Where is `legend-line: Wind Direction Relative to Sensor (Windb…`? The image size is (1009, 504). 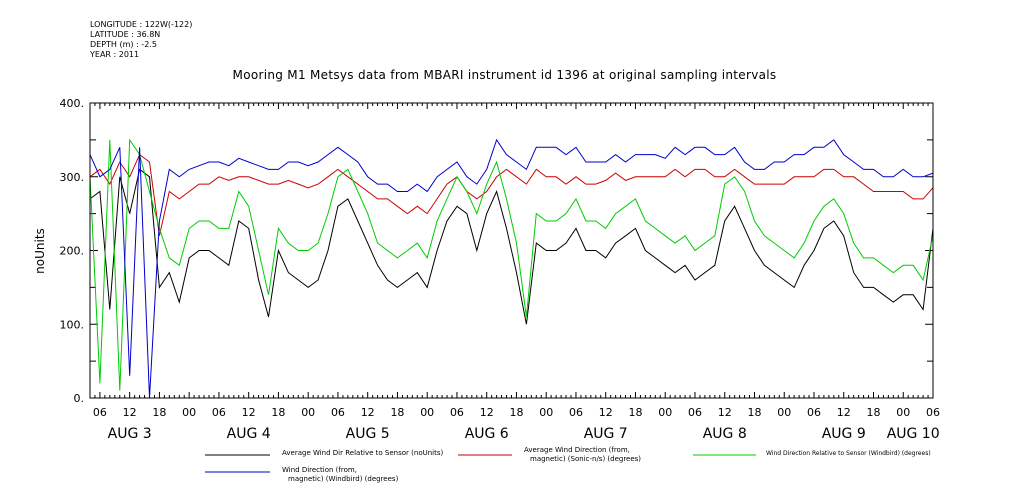 legend-line: Wind Direction Relative to Sensor (Windb… is located at coordinates (848, 453).